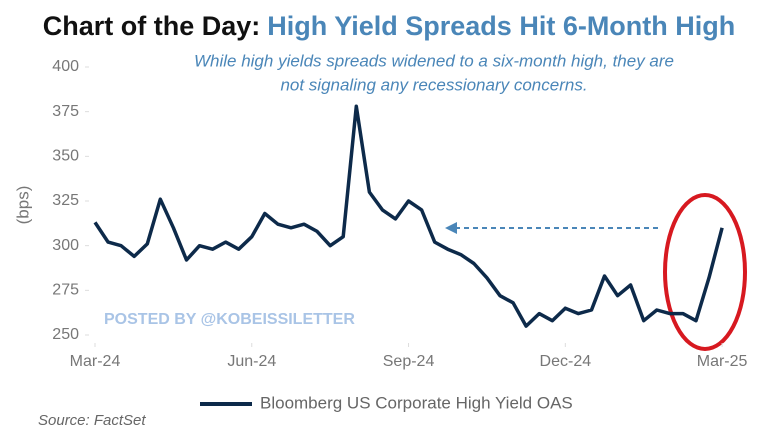 Image resolution: width=779 pixels, height=444 pixels. I want to click on watermark: POSTED BY @KOBEISSILETTER, so click(229, 319).